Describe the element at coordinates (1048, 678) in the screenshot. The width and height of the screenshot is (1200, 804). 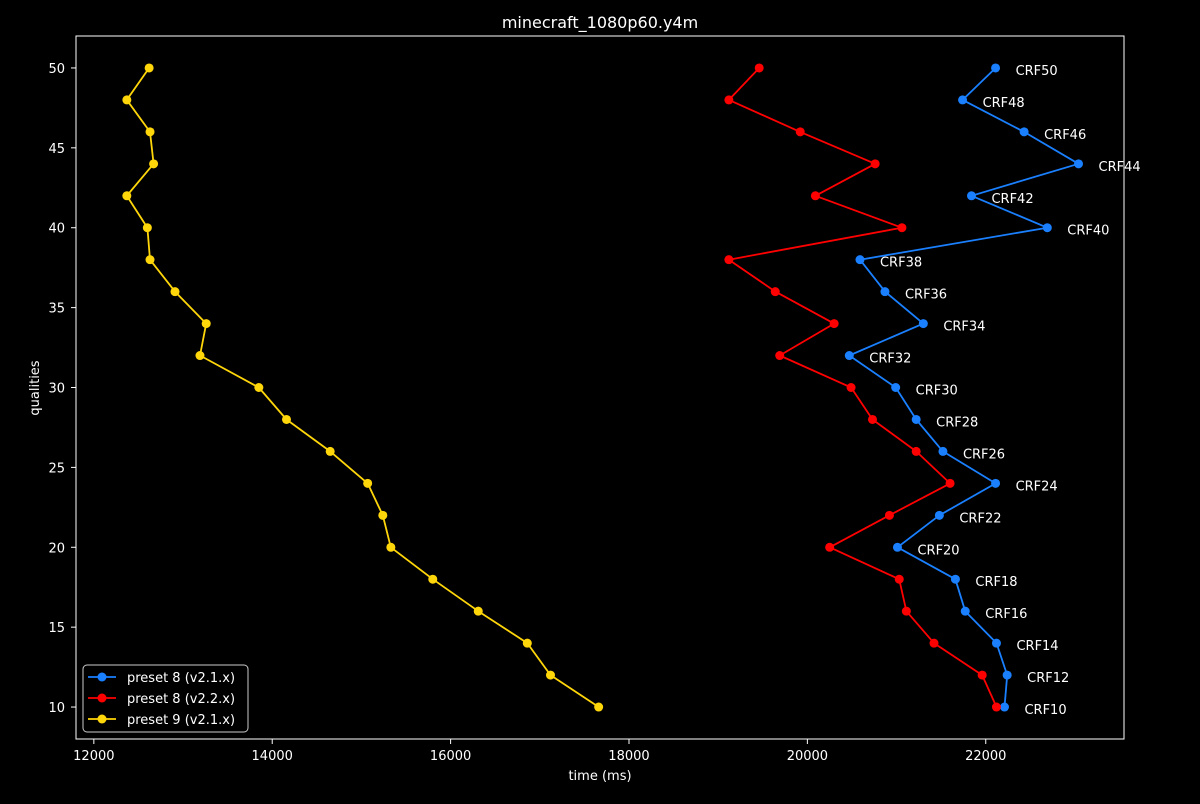
I see `point-label: CRF12` at that location.